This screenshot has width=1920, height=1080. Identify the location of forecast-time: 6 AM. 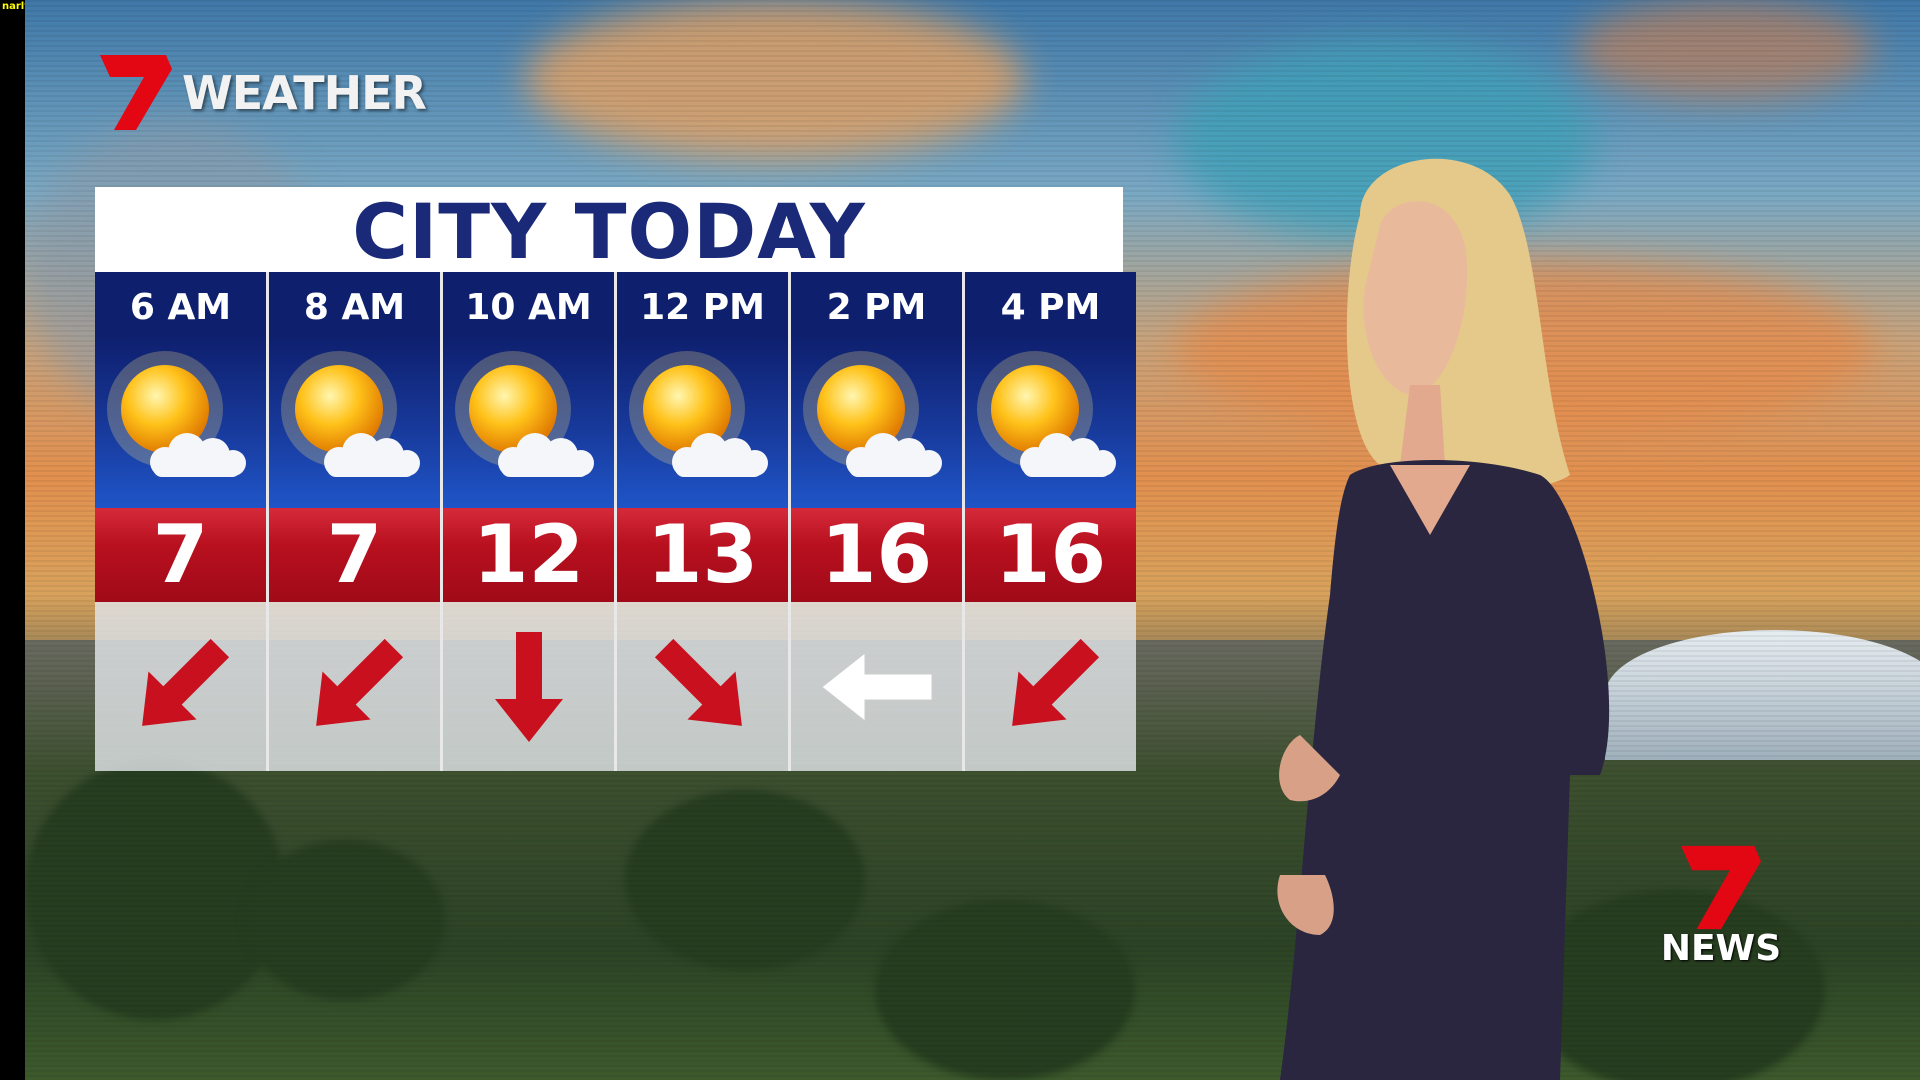
(180, 304).